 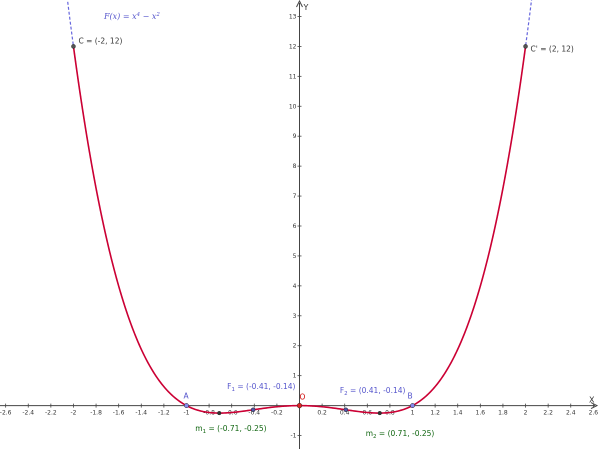 What do you see at coordinates (295, 316) in the screenshot?
I see `y-tick-label: 3` at bounding box center [295, 316].